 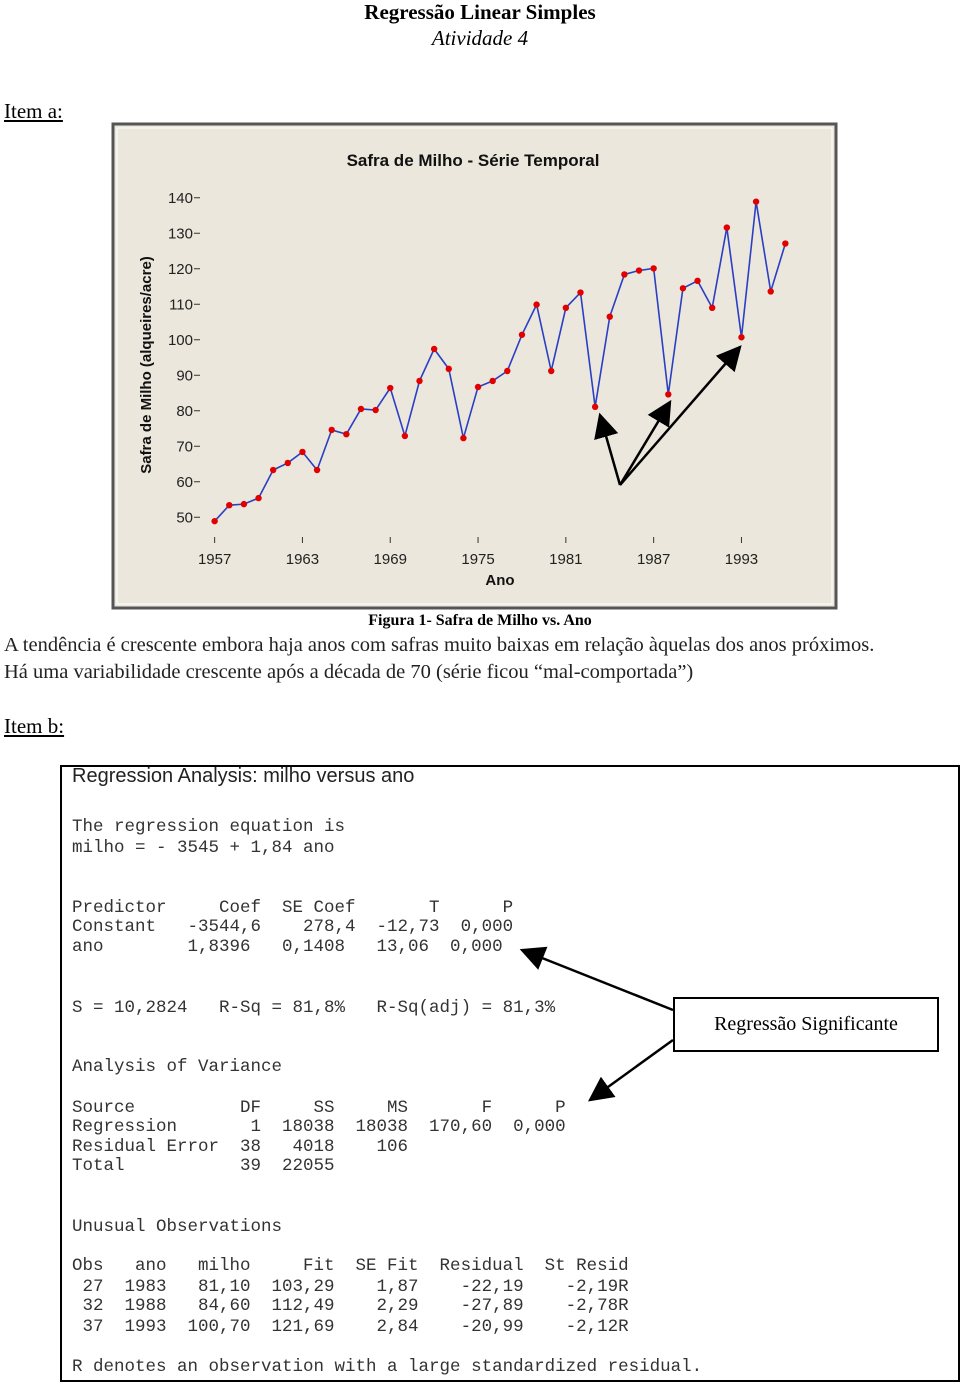 What do you see at coordinates (180, 269) in the screenshot?
I see `y-tick-label: 120` at bounding box center [180, 269].